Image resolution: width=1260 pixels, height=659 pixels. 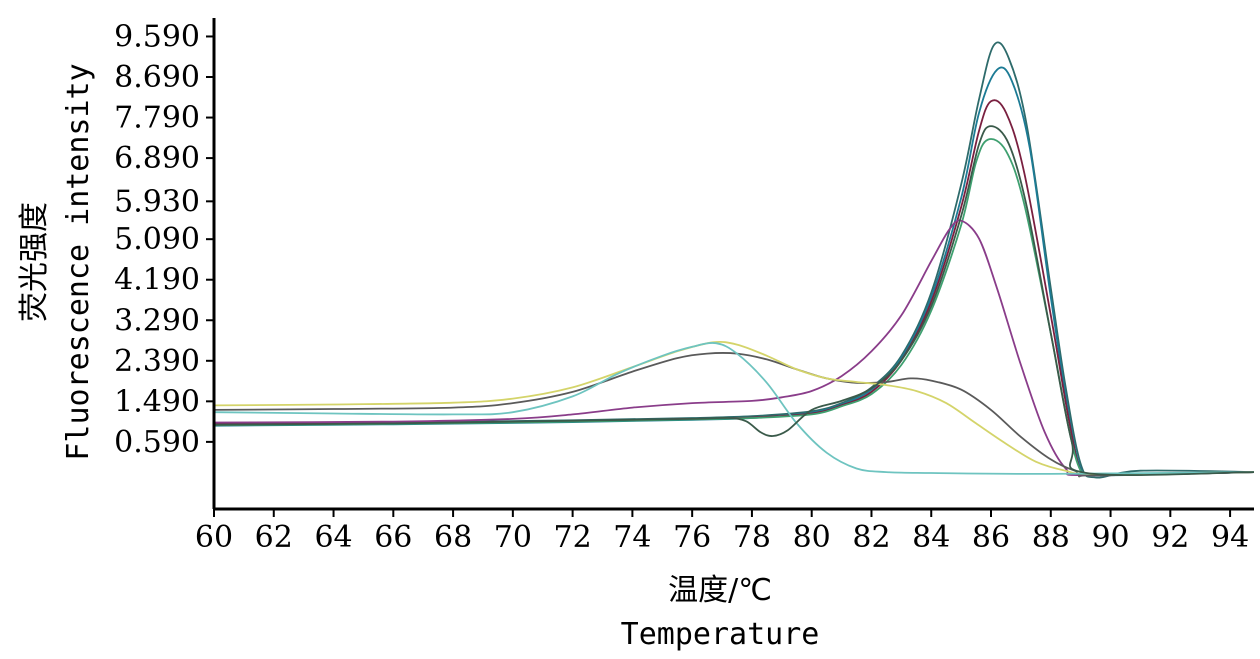 I want to click on x-tick-label: 62, so click(x=274, y=537).